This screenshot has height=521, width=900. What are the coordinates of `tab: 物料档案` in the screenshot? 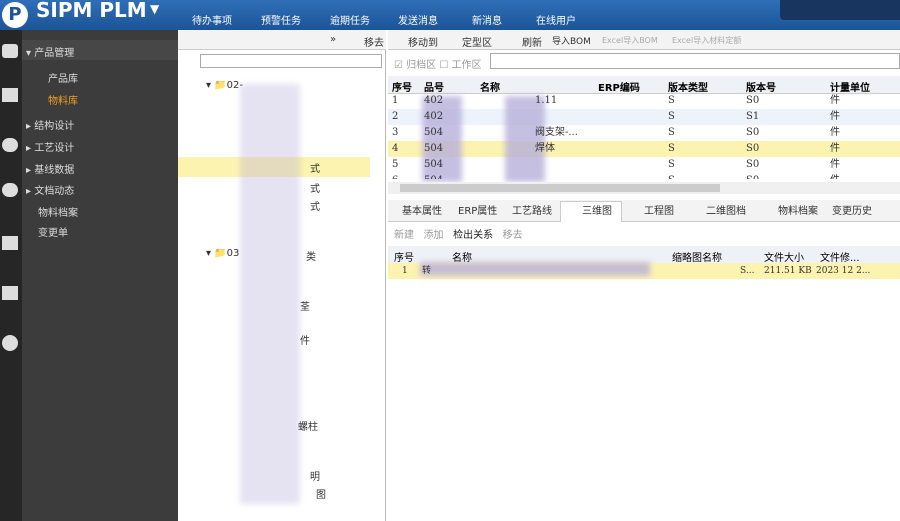 It's located at (798, 211).